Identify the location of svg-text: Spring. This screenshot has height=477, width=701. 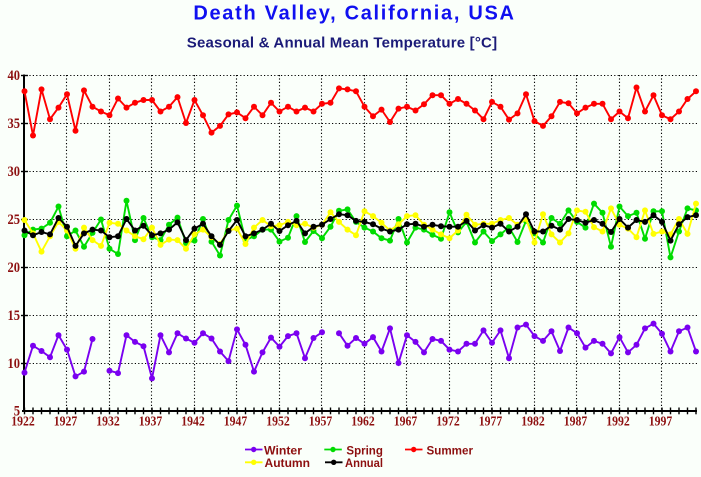
(364, 451).